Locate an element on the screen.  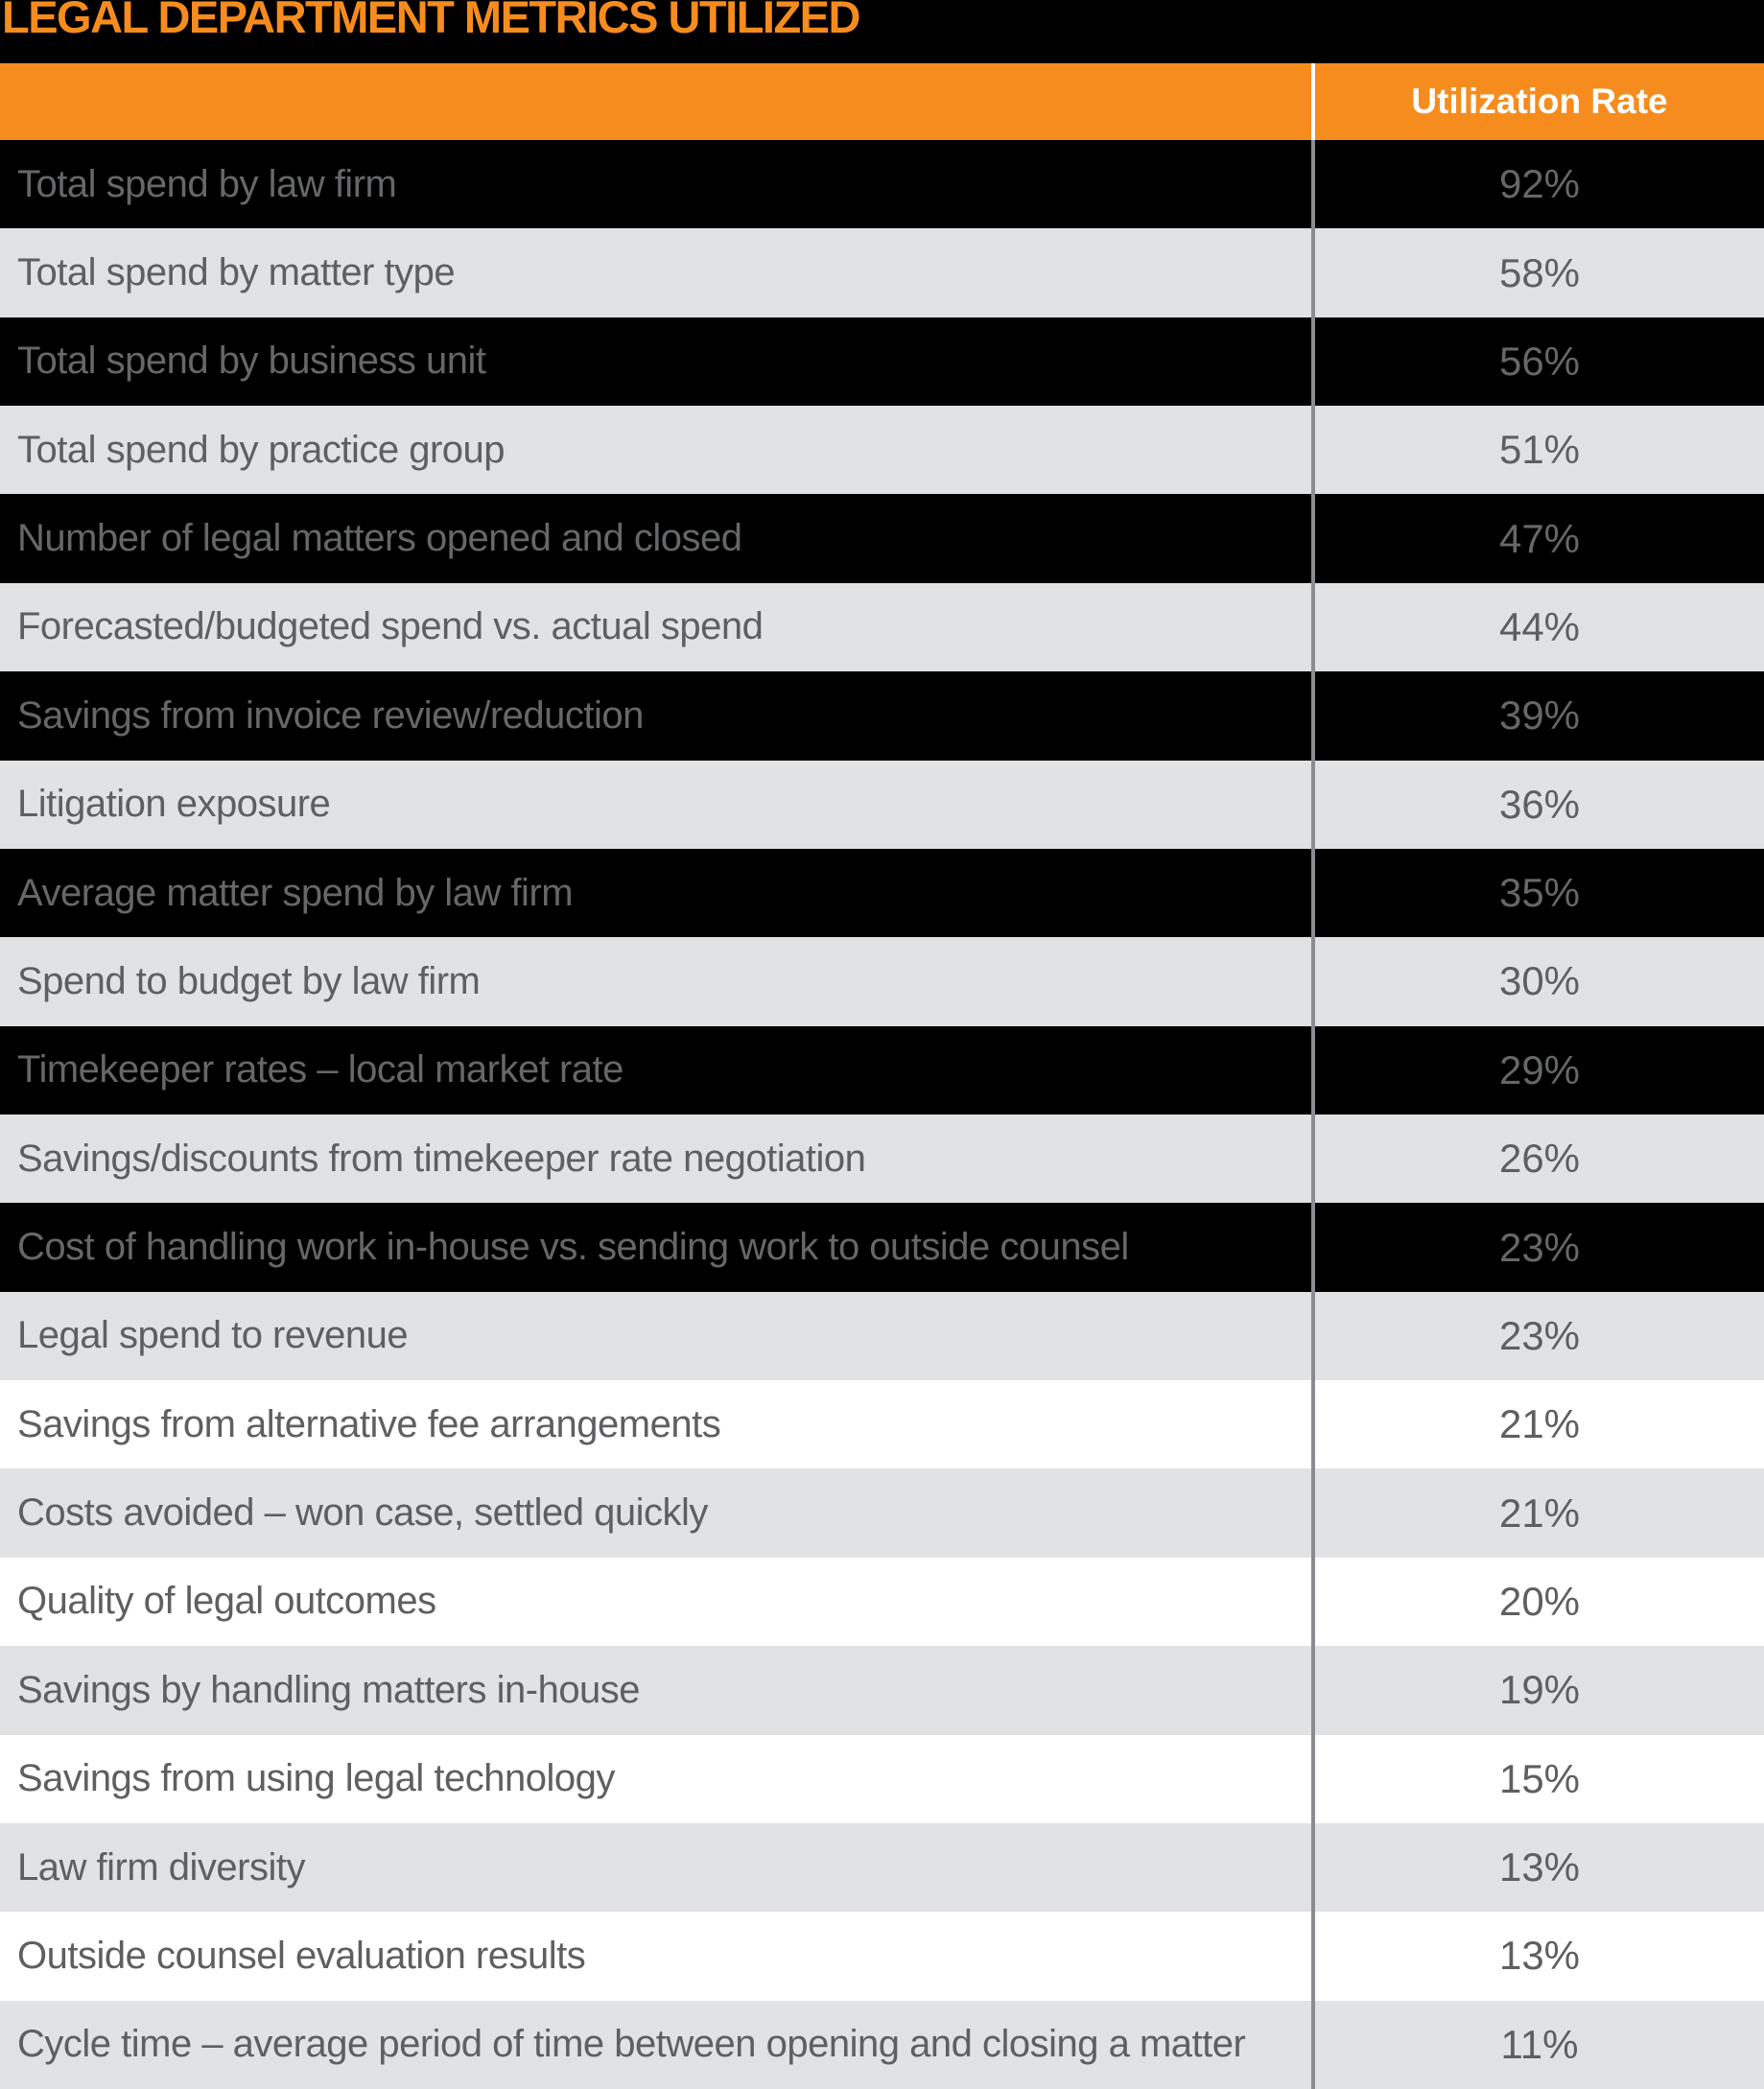
metric-name: Total spend by practice group is located at coordinates (261, 449).